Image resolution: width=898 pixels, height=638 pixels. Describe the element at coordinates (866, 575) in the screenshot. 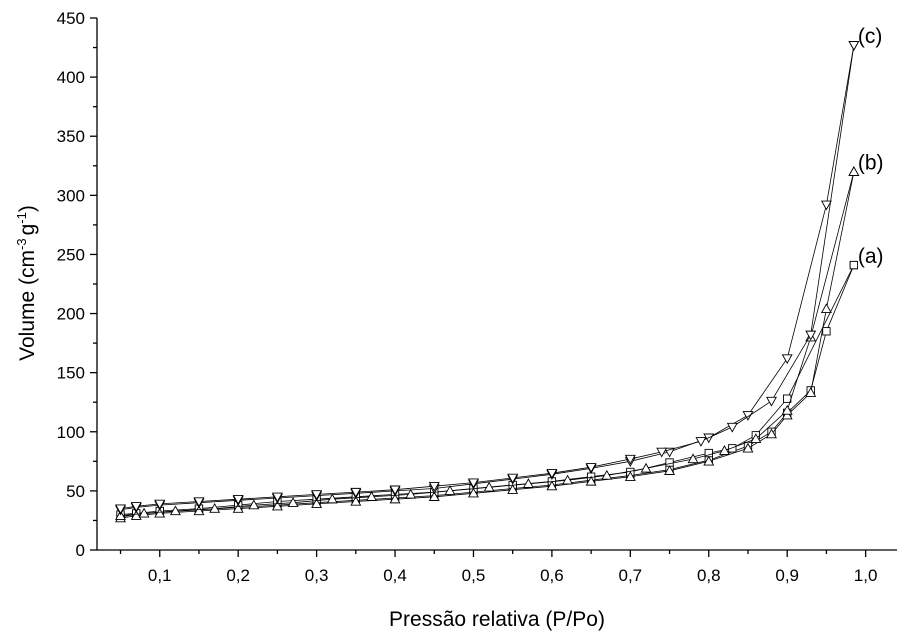

I see `x-tick-label: 1,0` at that location.